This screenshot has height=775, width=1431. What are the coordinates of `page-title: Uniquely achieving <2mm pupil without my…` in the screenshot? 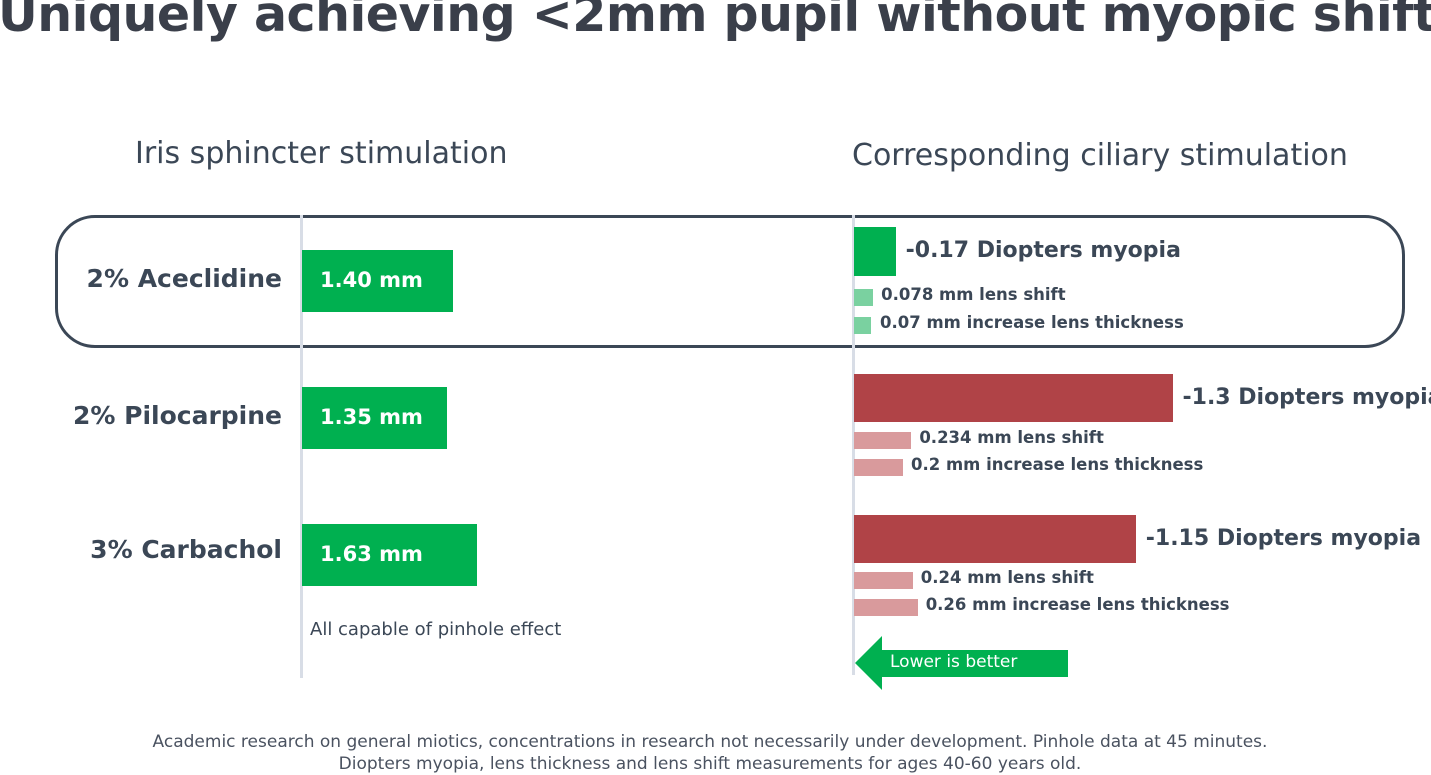 It's located at (715, 21).